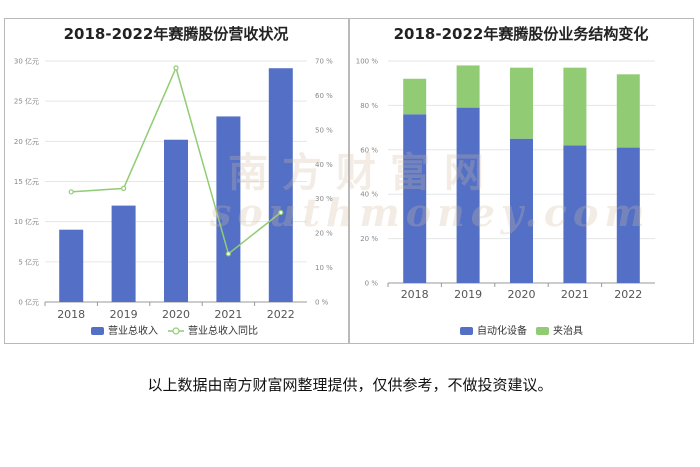  Describe the element at coordinates (322, 303) in the screenshot. I see `y-right-tick-label: 0 %` at that location.